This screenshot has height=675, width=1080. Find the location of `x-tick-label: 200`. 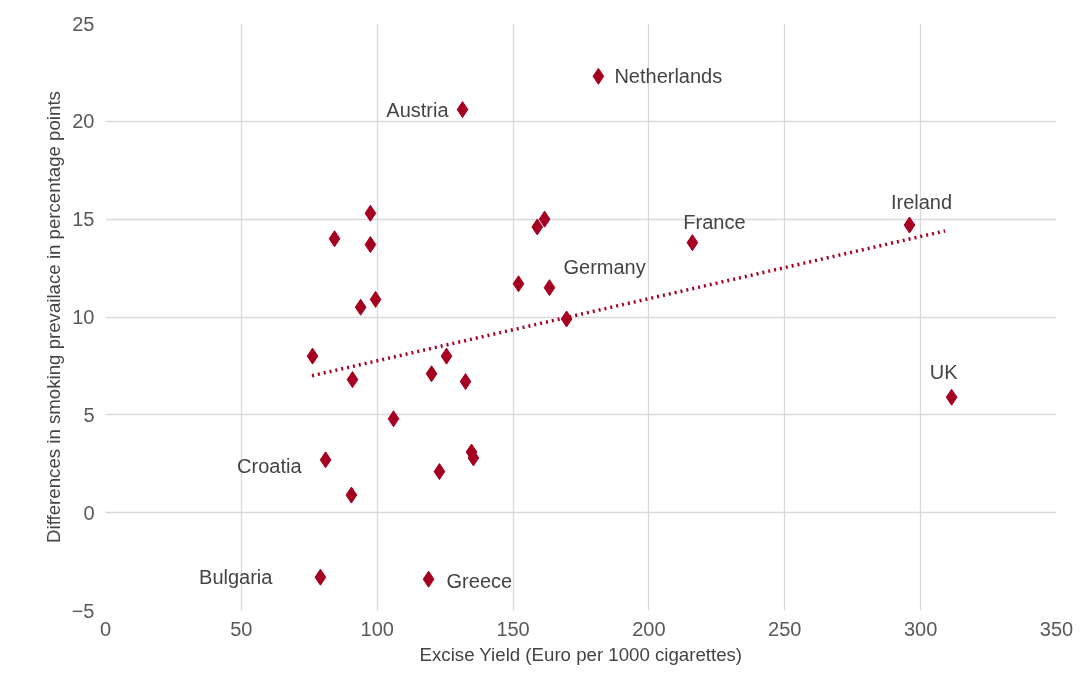

x-tick-label: 200 is located at coordinates (649, 628).